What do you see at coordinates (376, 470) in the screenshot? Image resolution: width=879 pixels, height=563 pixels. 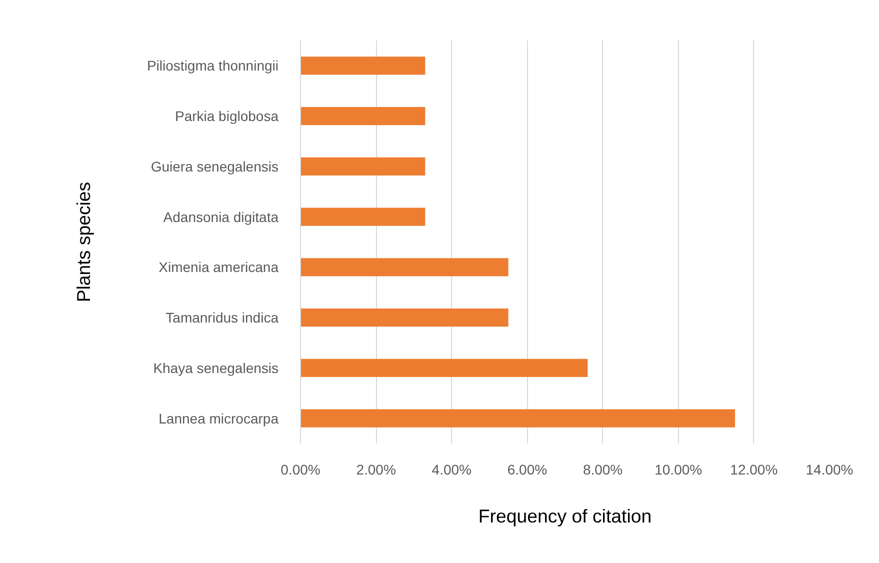 I see `x-tick-label: 2.00%` at bounding box center [376, 470].